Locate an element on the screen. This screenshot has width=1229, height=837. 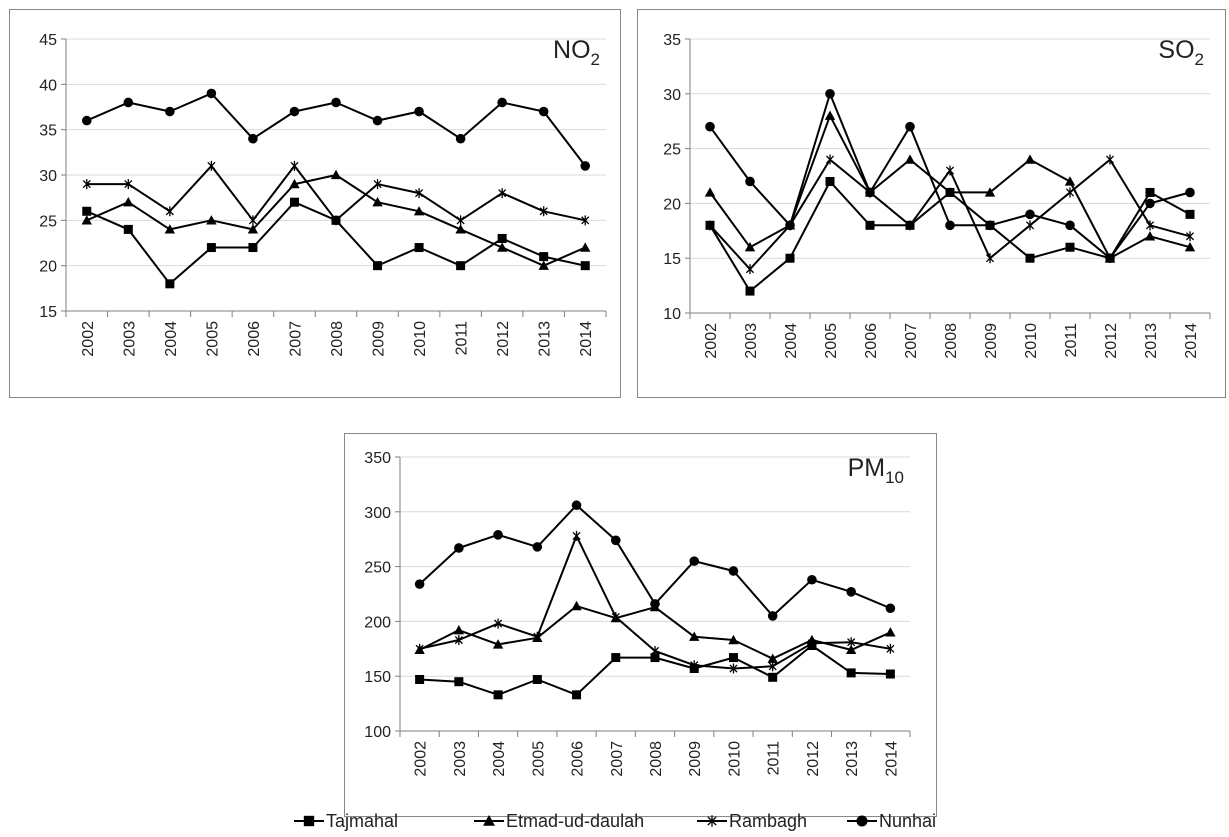
pm10-xtick-label: 2012 is located at coordinates (813, 759).